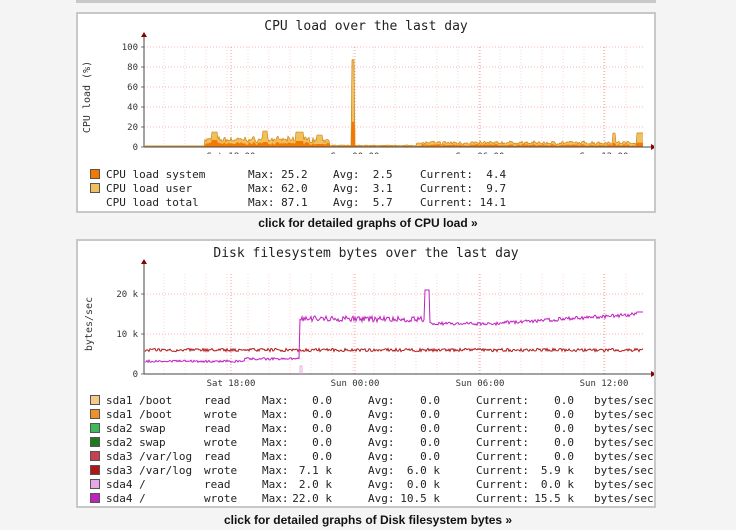 The image size is (736, 530). What do you see at coordinates (363, 188) in the screenshot?
I see `legend-avg: Avg: 3.1` at bounding box center [363, 188].